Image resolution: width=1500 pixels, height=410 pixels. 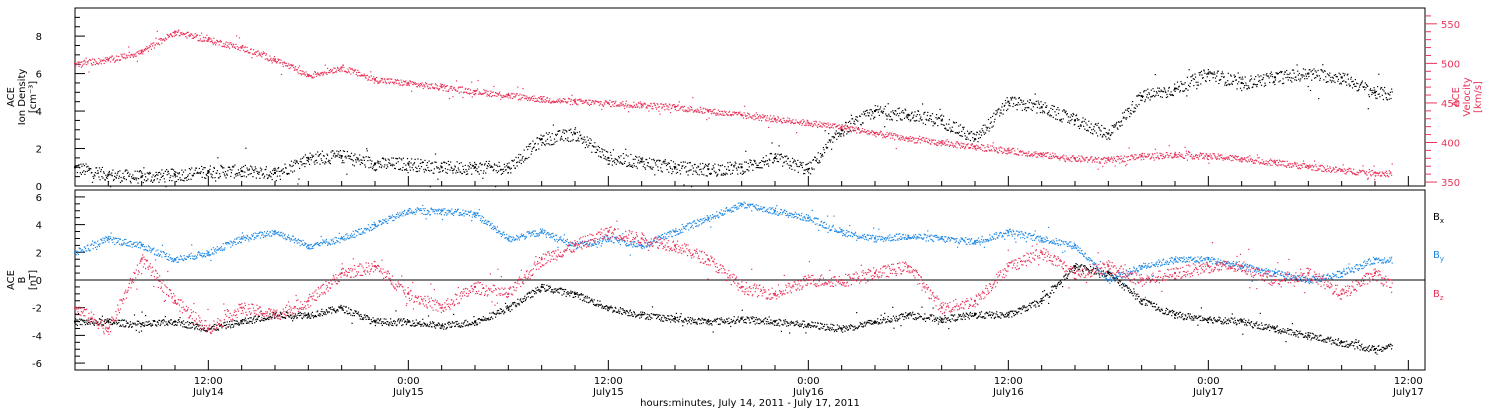 I want to click on top-right-axis: 350 400 450 500 550, so click(x=1442, y=102).